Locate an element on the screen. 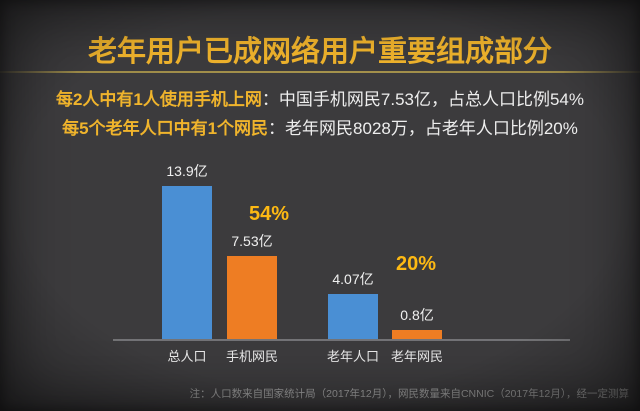  bar-value-label: 13.9亿 is located at coordinates (187, 171).